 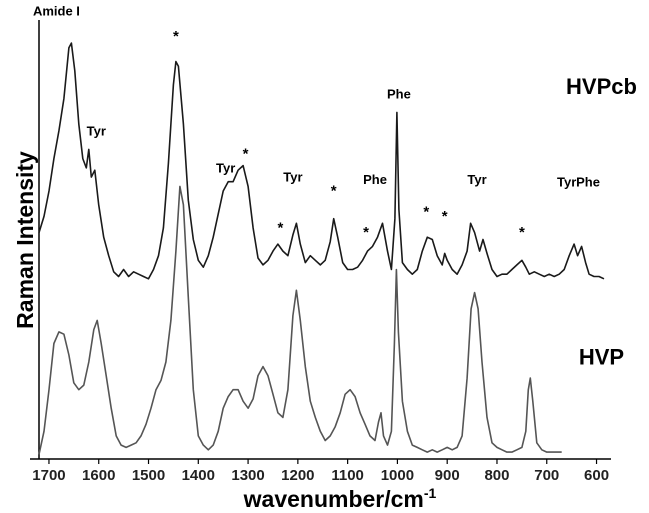 What do you see at coordinates (546, 475) in the screenshot?
I see `x-tick-label: 700` at bounding box center [546, 475].